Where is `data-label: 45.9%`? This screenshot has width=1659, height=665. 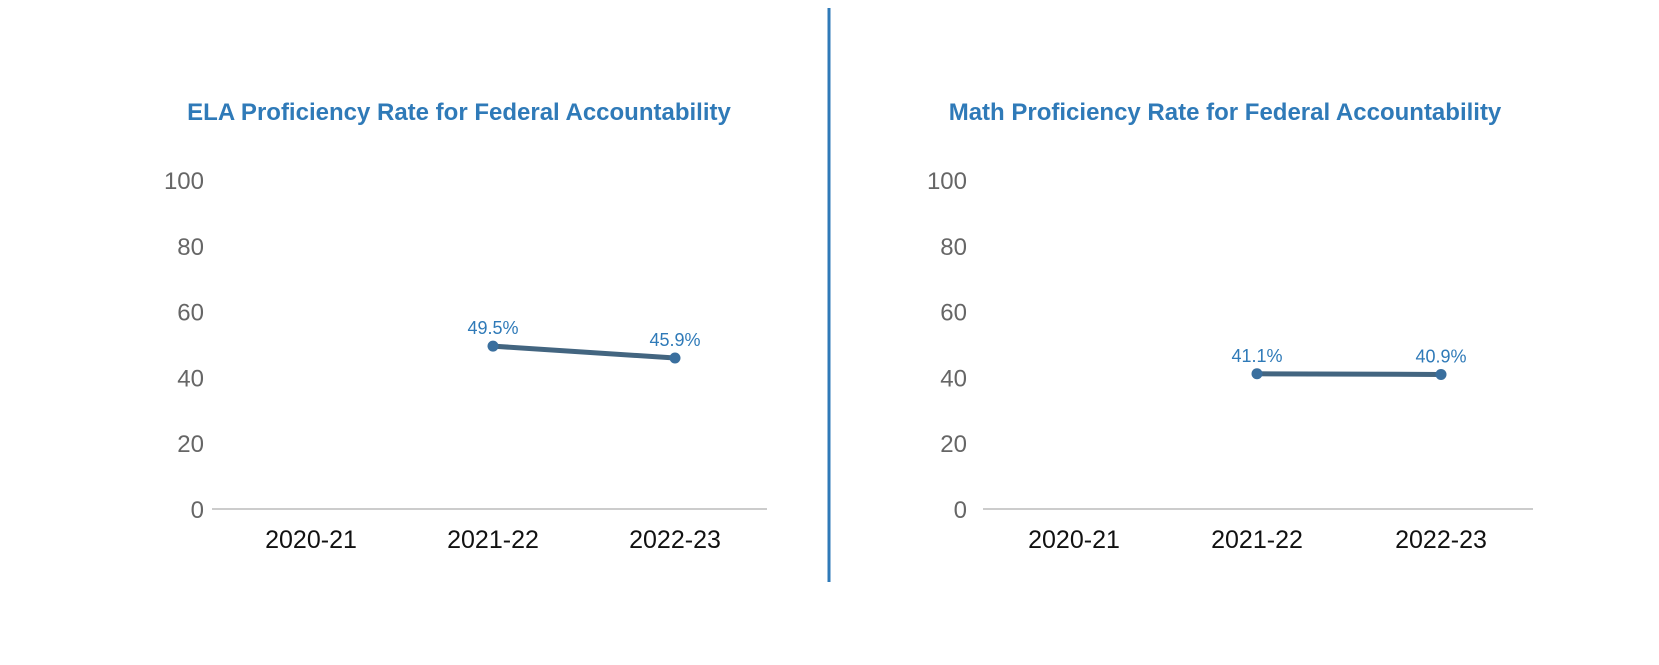 data-label: 45.9% is located at coordinates (674, 340).